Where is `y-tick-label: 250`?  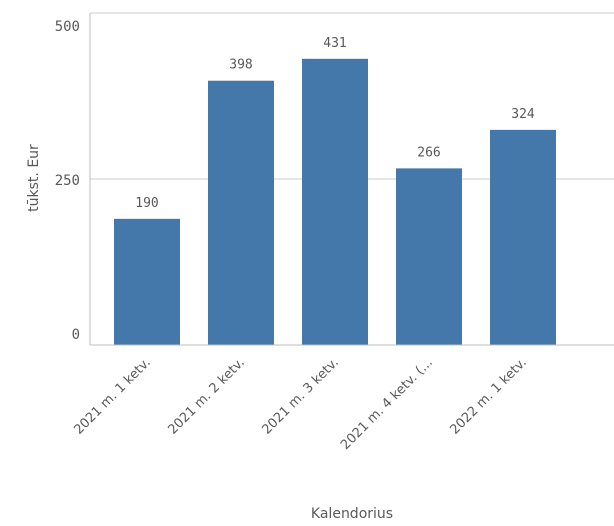
y-tick-label: 250 is located at coordinates (67, 181).